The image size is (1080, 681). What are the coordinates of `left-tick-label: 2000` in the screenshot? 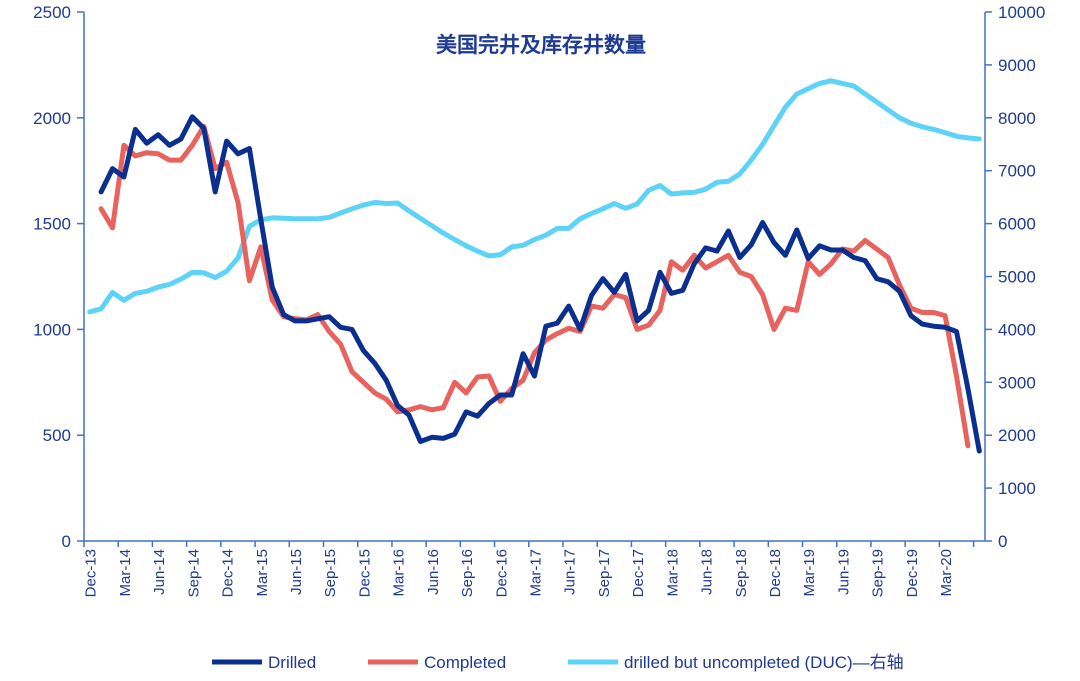 It's located at (52, 118).